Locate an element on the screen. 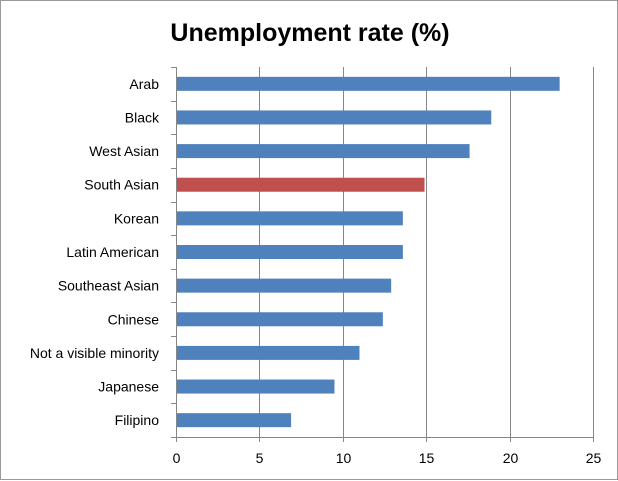 The height and width of the screenshot is (481, 618). x-tick-label: 10 is located at coordinates (344, 458).